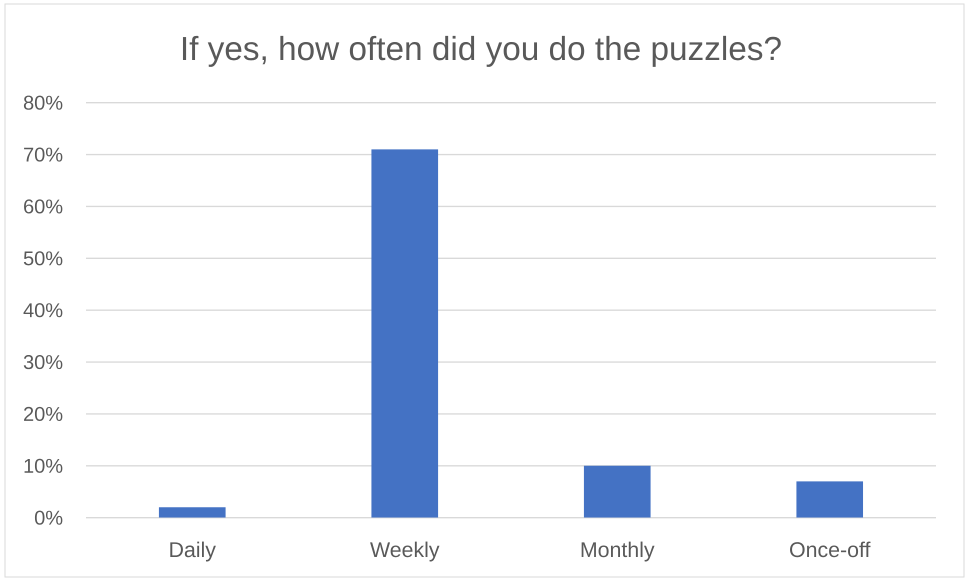 This screenshot has width=965, height=578. I want to click on y-tick-label: 20%, so click(43, 414).